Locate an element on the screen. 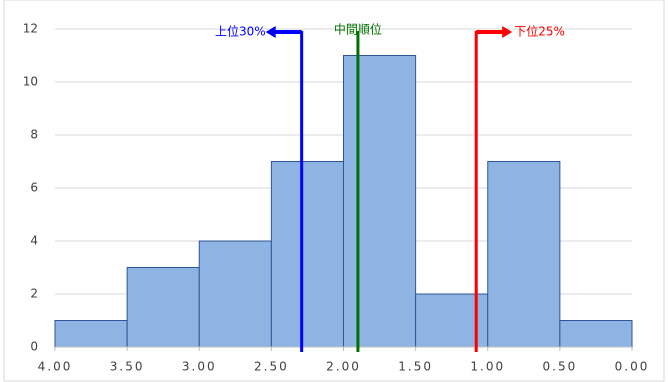  y-tick-label: 6 is located at coordinates (34, 188).